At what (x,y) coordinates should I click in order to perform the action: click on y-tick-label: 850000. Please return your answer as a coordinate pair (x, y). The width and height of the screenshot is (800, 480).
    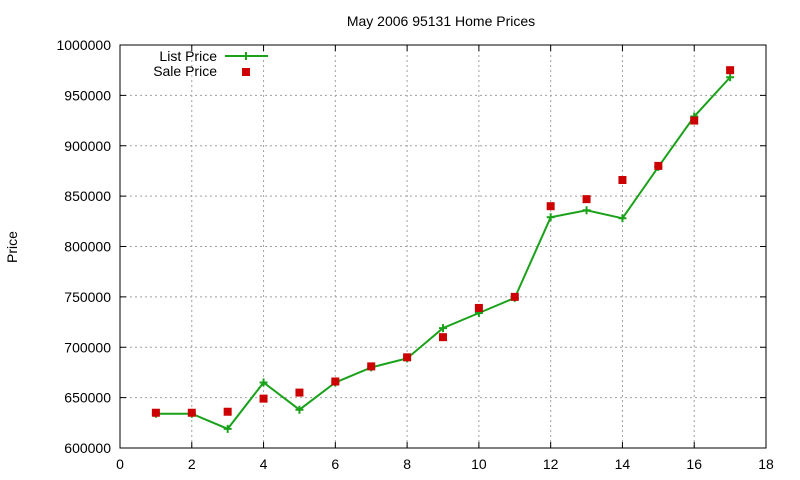
    Looking at the image, I should click on (87, 196).